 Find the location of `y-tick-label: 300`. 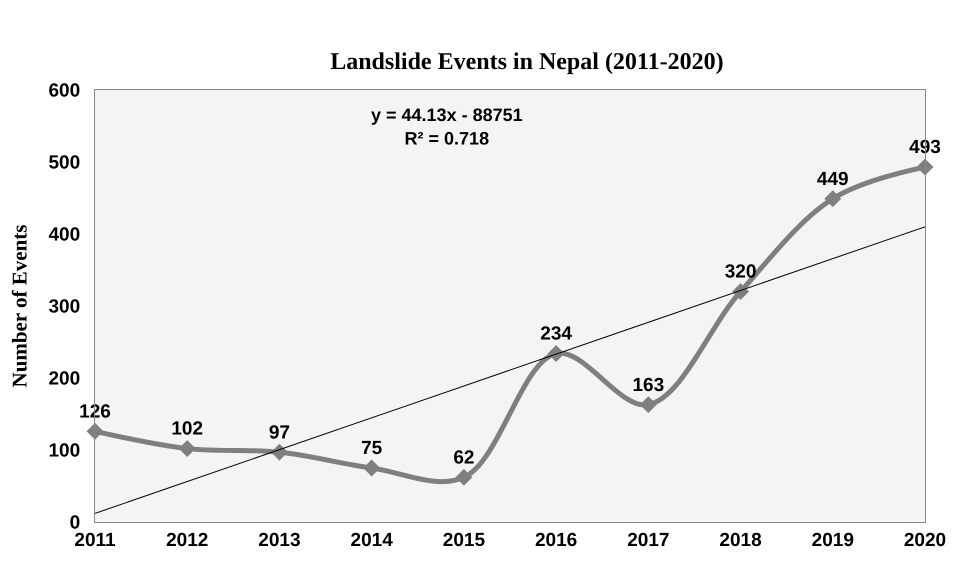

y-tick-label: 300 is located at coordinates (64, 307).